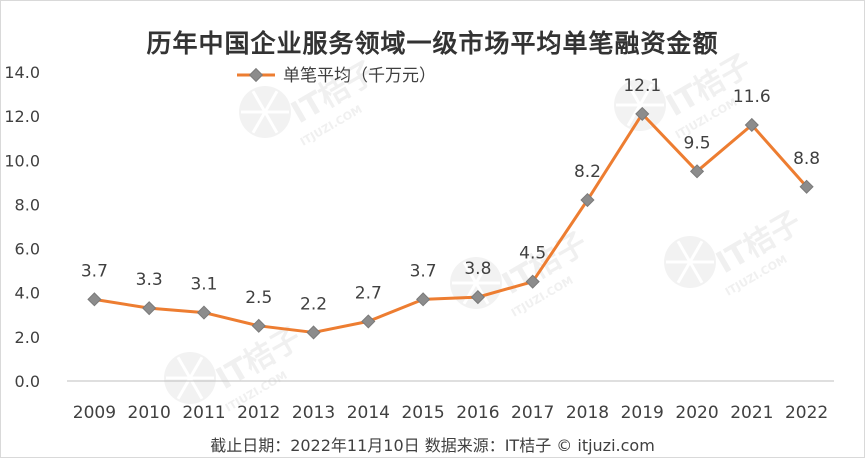 The image size is (865, 458). Describe the element at coordinates (532, 413) in the screenshot. I see `x-tick-label: 2017` at that location.